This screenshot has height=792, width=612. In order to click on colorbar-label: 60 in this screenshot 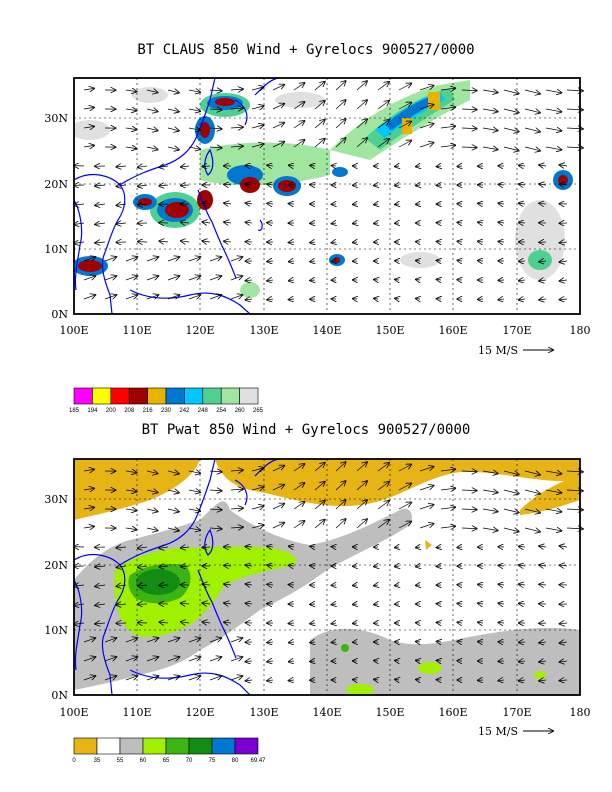, I will do `click(143, 761)`.